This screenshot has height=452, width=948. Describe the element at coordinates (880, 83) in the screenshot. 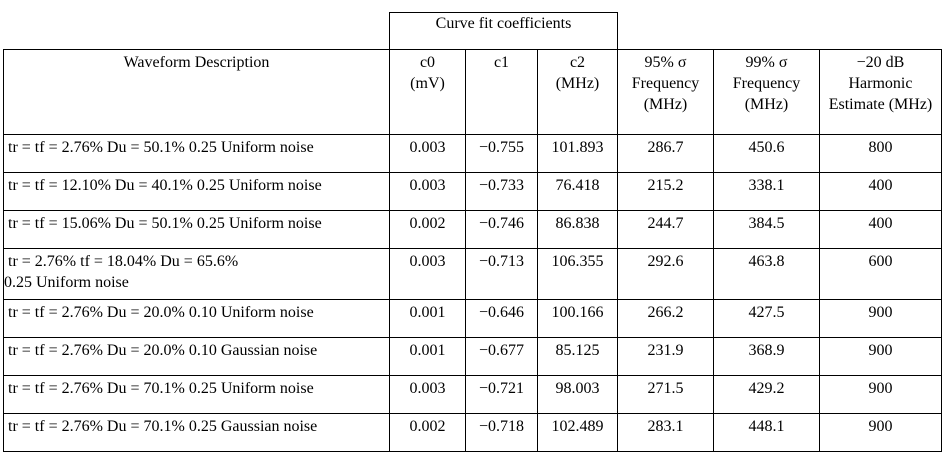

I see `header-line: Harmonic` at that location.